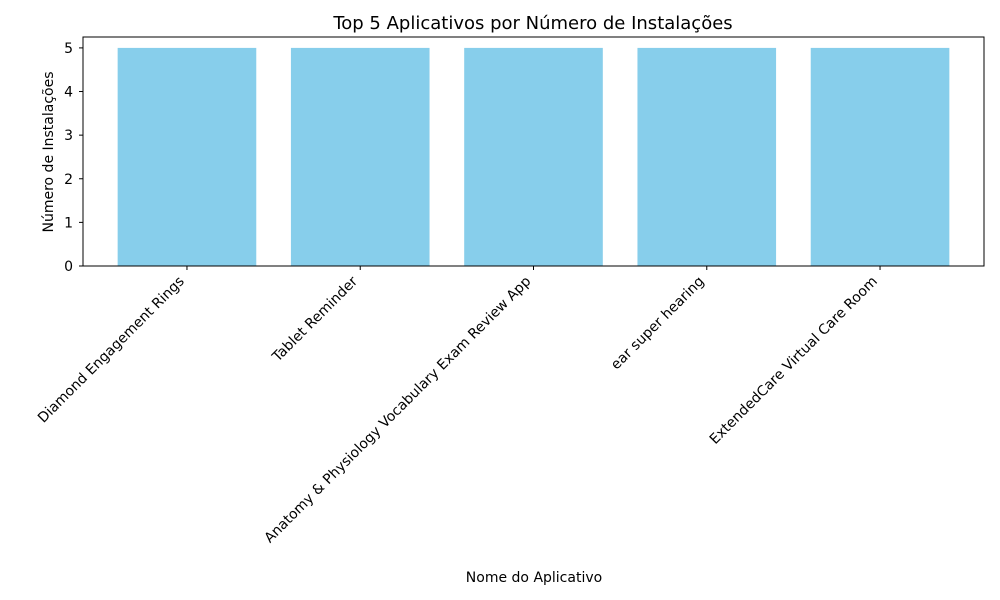  Describe the element at coordinates (68, 180) in the screenshot. I see `y-tick-label: 2` at that location.